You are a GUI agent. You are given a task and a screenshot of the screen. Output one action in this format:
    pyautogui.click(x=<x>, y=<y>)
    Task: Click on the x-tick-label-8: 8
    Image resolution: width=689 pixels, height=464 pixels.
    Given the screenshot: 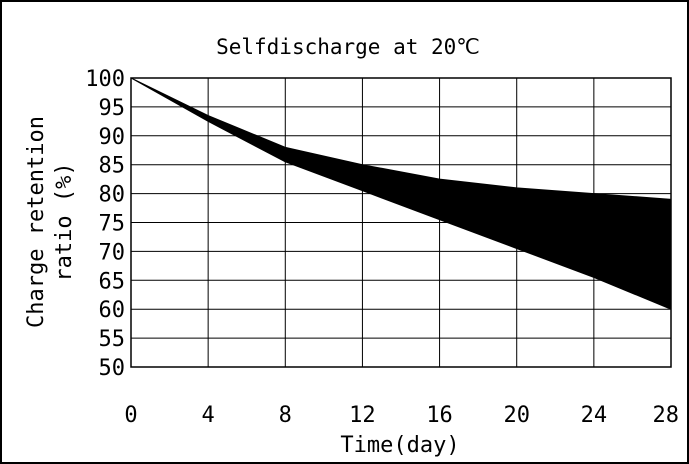 What is the action you would take?
    pyautogui.click(x=285, y=415)
    